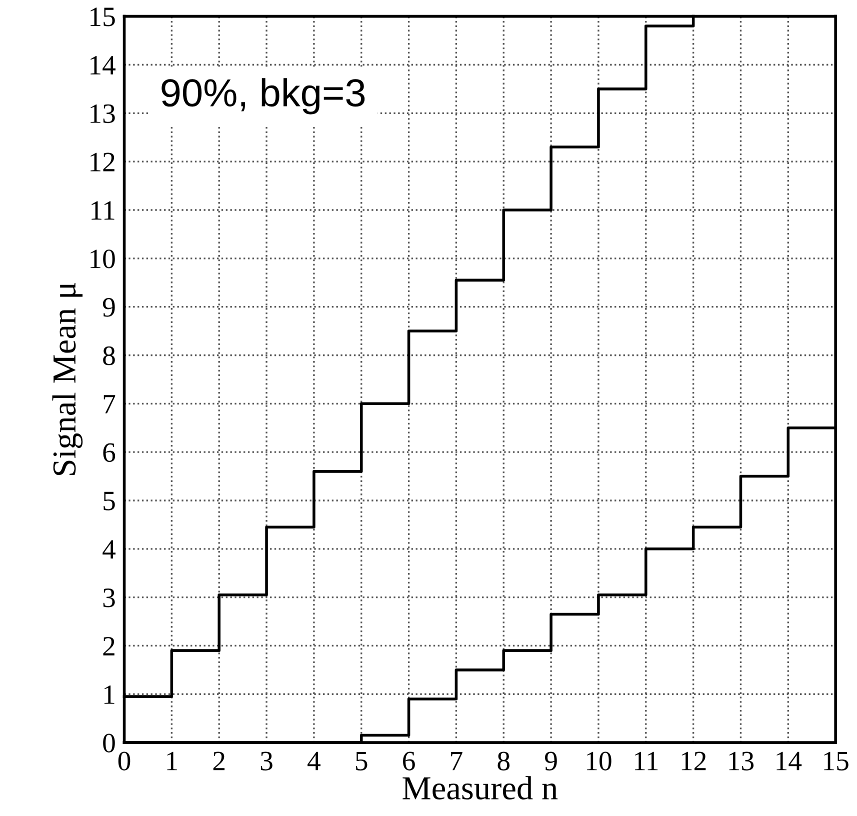 This screenshot has width=857, height=816. Describe the element at coordinates (741, 761) in the screenshot. I see `x-tick-label: 13` at that location.